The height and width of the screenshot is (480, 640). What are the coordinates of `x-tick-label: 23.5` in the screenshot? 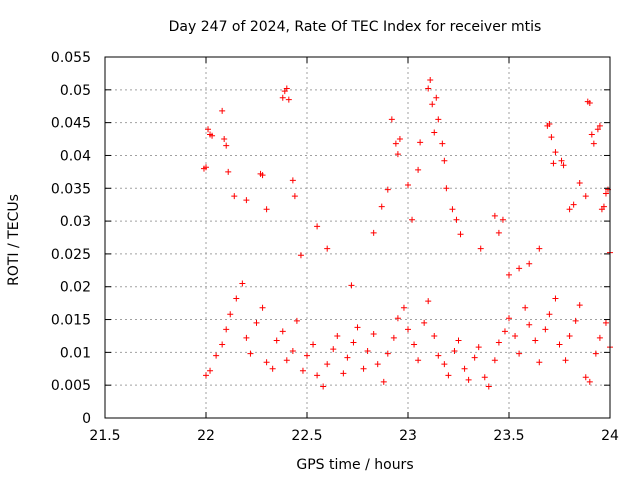 It's located at (508, 436).